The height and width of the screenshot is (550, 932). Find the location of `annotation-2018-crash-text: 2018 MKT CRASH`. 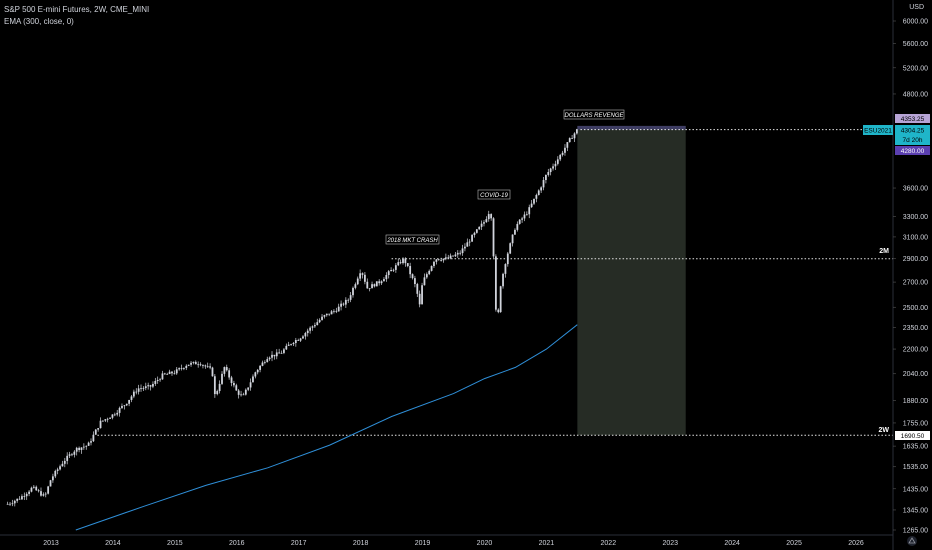

annotation-2018-crash-text: 2018 MKT CRASH is located at coordinates (412, 241).